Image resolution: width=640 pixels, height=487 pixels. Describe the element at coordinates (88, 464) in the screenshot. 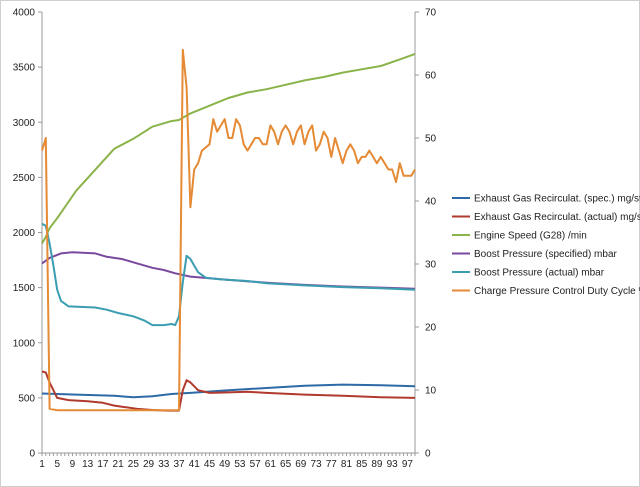

I see `x-tick-label: 13` at that location.